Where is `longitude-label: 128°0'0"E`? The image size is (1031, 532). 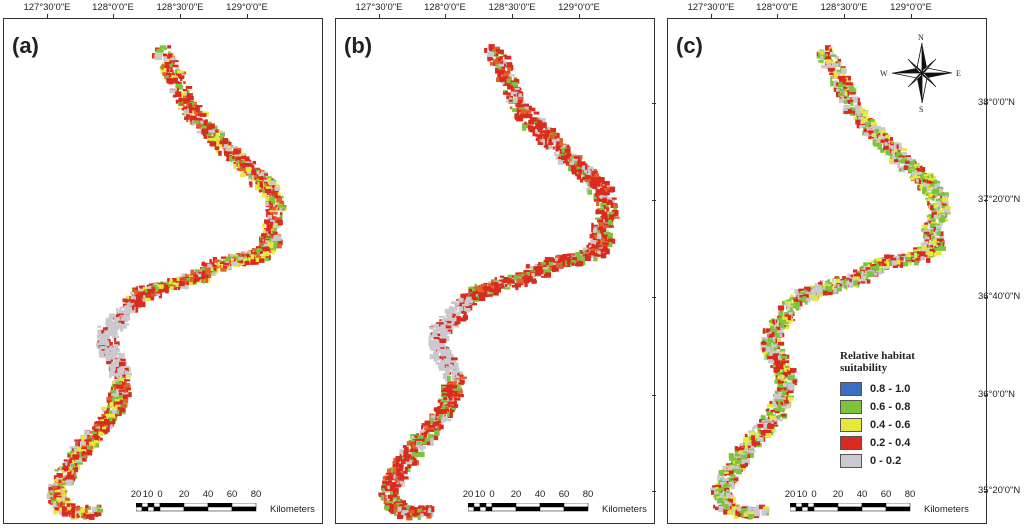
longitude-label: 128°0'0"E is located at coordinates (445, 7).